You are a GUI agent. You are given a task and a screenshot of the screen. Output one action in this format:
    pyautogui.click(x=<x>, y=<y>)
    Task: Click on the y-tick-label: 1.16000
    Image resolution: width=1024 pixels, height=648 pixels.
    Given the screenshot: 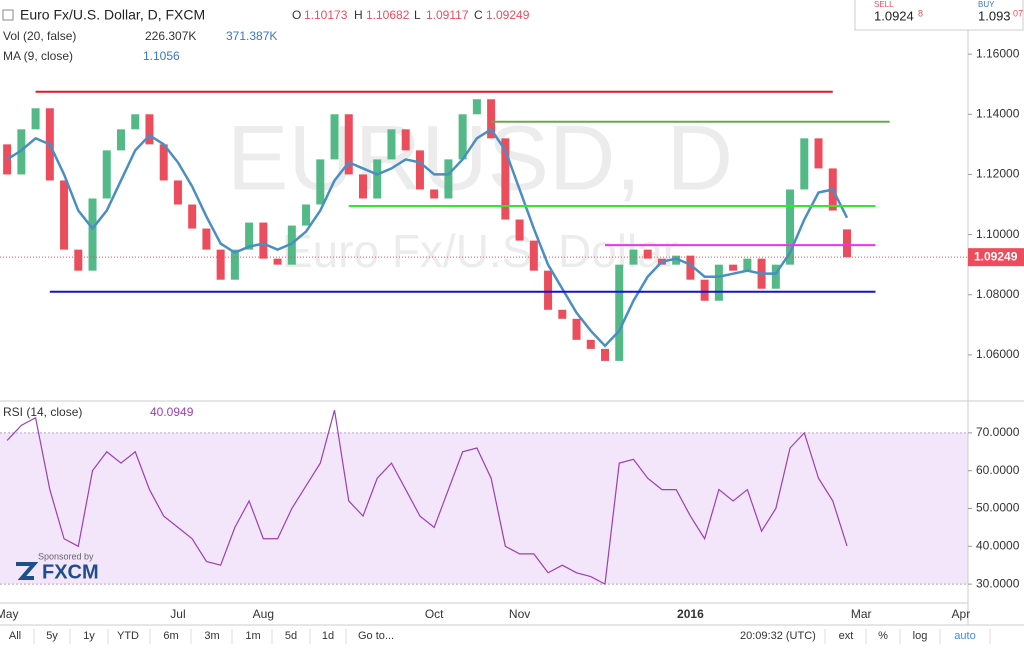 What is the action you would take?
    pyautogui.click(x=998, y=53)
    